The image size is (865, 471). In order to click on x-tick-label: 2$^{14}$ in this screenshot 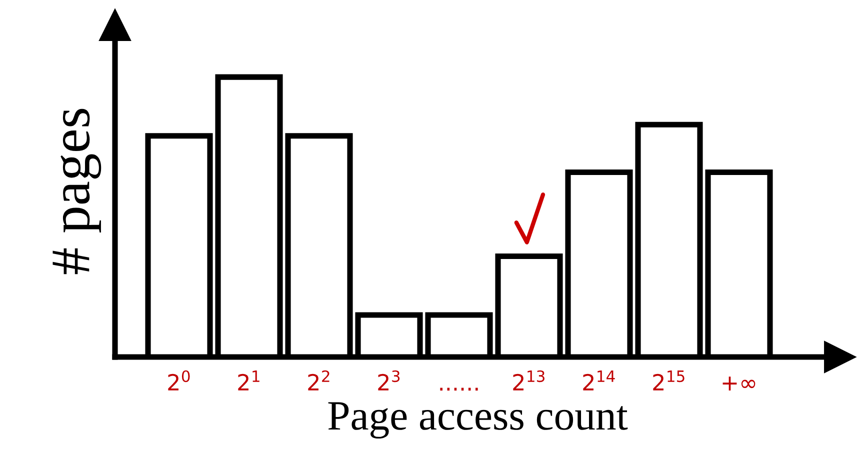, I will do `click(599, 380)`.